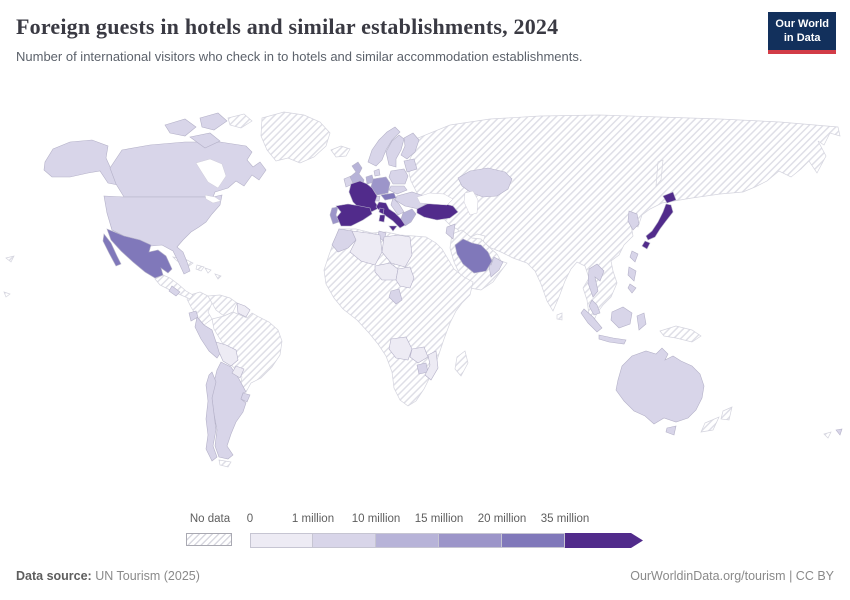  Describe the element at coordinates (405, 277) in the screenshot. I see `country-chad` at that location.